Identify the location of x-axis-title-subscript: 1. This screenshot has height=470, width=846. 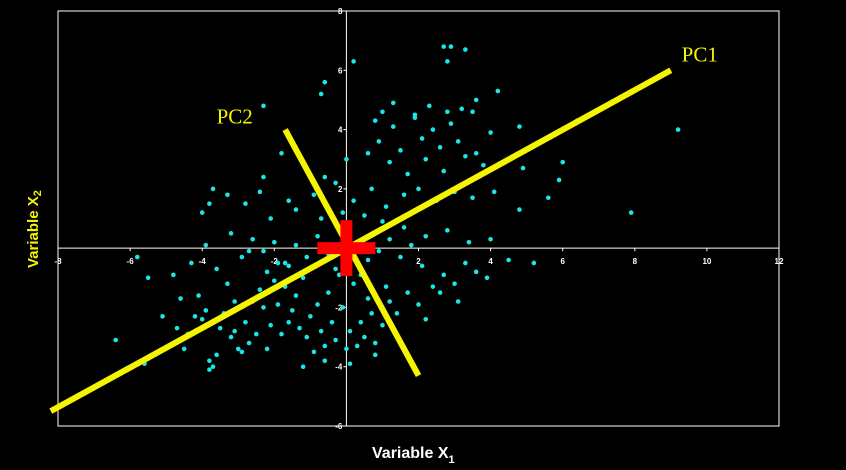
(452, 460).